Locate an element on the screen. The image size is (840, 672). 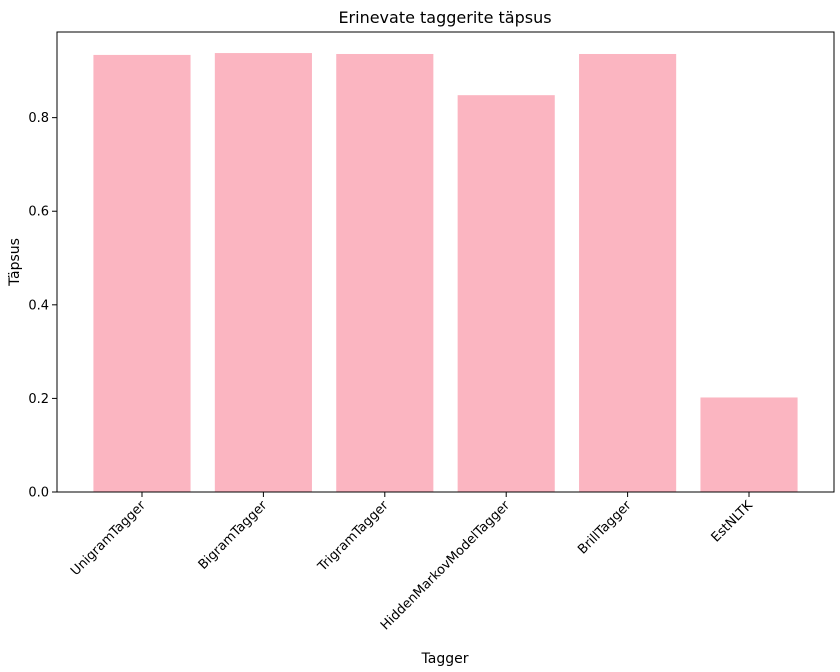
y-axis-label: Täpsus is located at coordinates (15, 262).